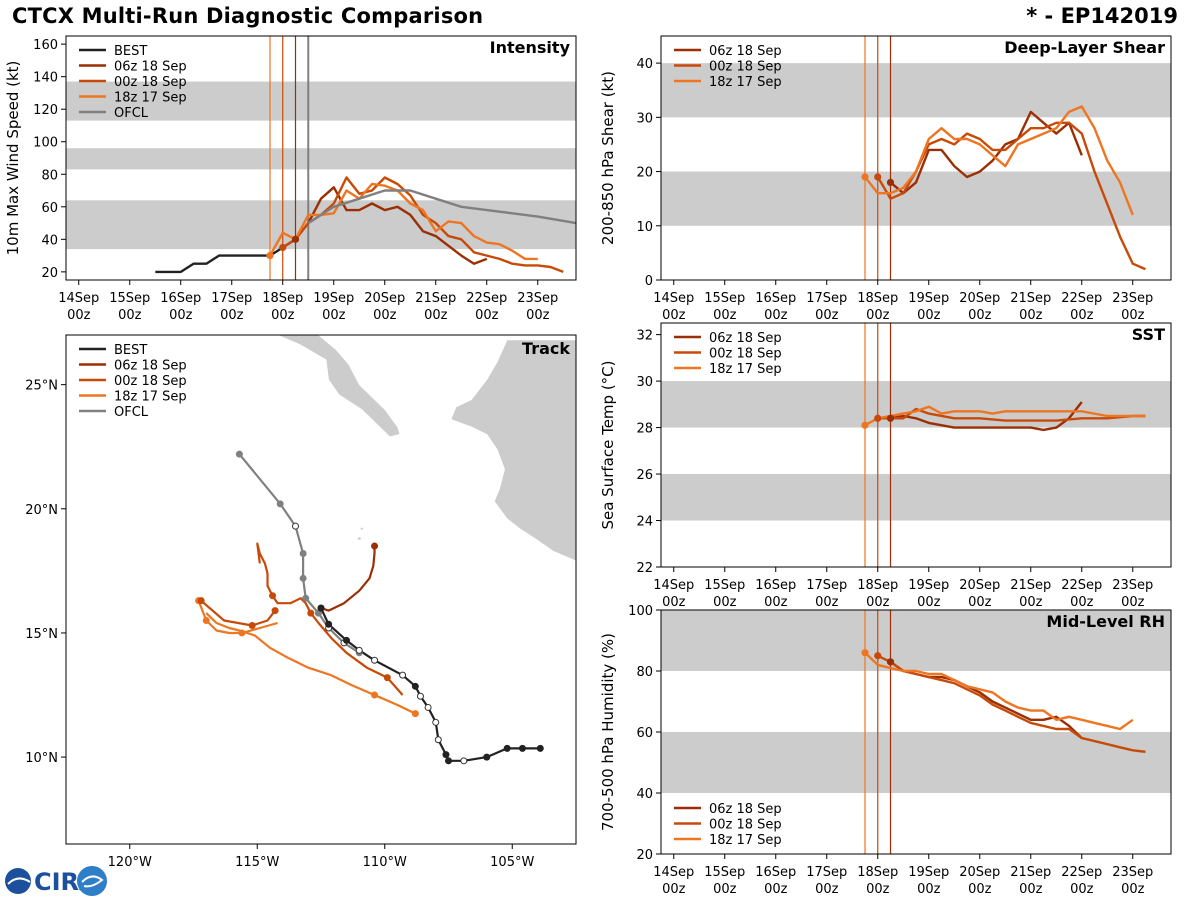 This screenshot has width=1200, height=900. Describe the element at coordinates (45, 110) in the screenshot. I see `y-tick-label: 120` at that location.